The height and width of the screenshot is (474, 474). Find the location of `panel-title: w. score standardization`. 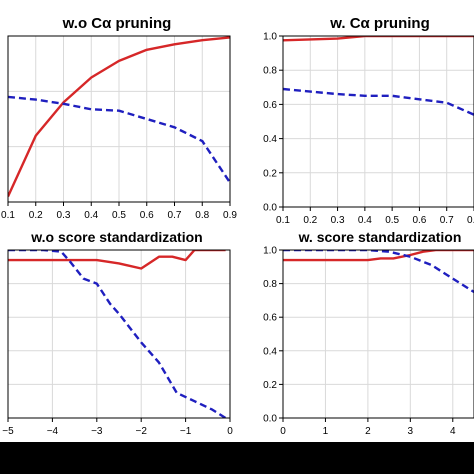

panel-title: w. score standardization is located at coordinates (380, 237).